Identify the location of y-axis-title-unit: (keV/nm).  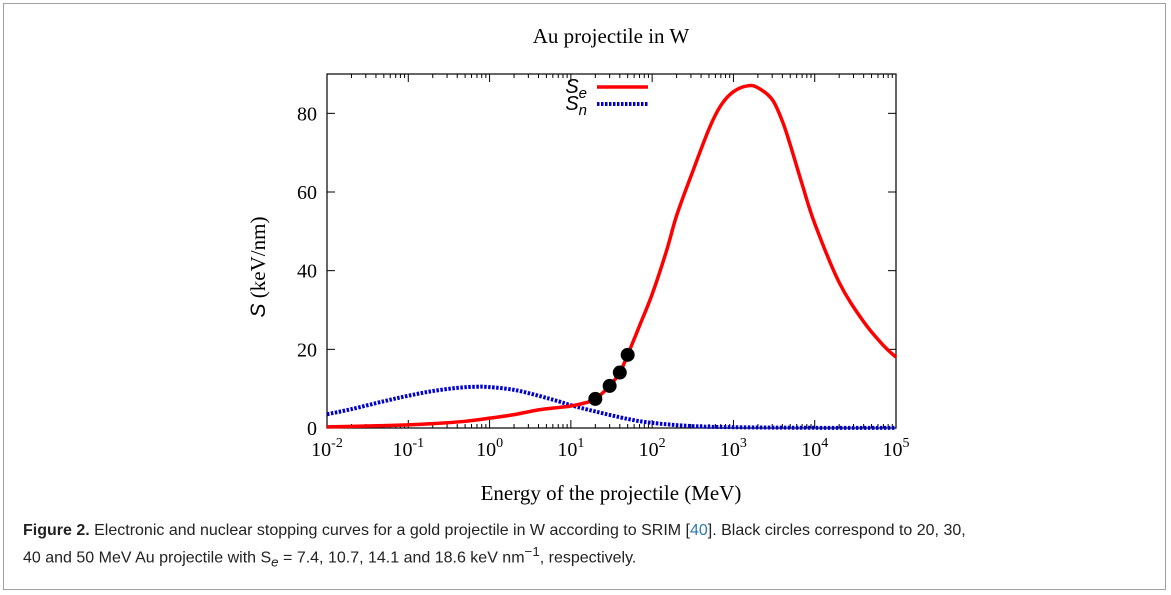
(258, 260).